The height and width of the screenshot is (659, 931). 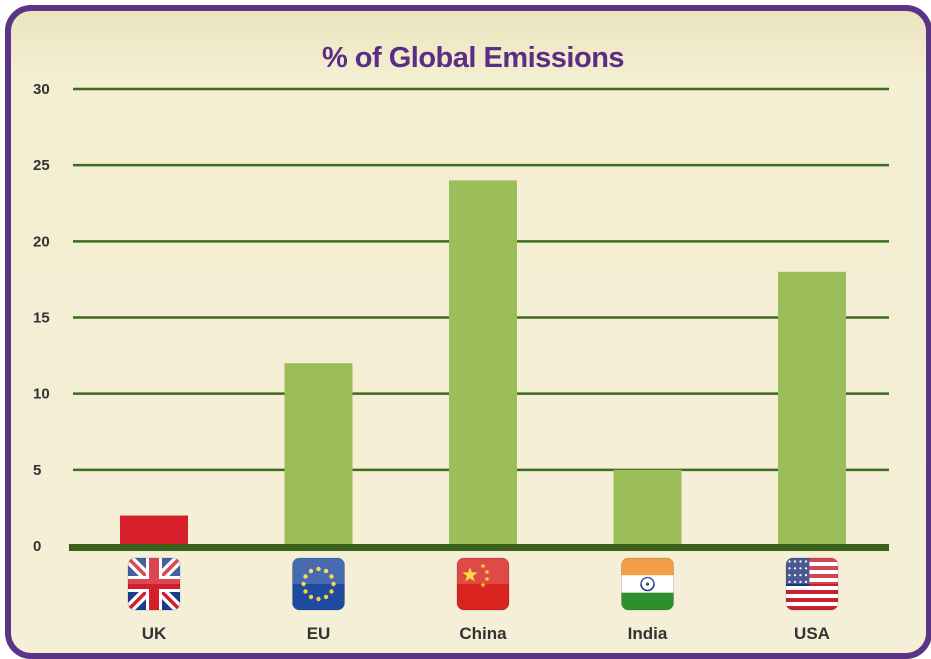 I want to click on x-category-label: UK, so click(x=154, y=633).